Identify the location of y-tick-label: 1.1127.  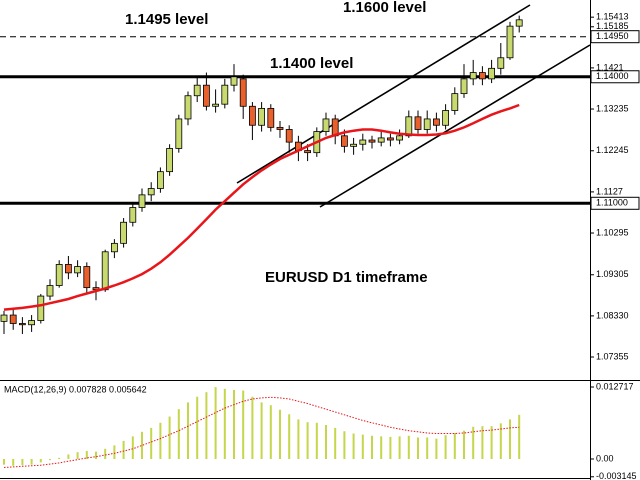
(609, 191).